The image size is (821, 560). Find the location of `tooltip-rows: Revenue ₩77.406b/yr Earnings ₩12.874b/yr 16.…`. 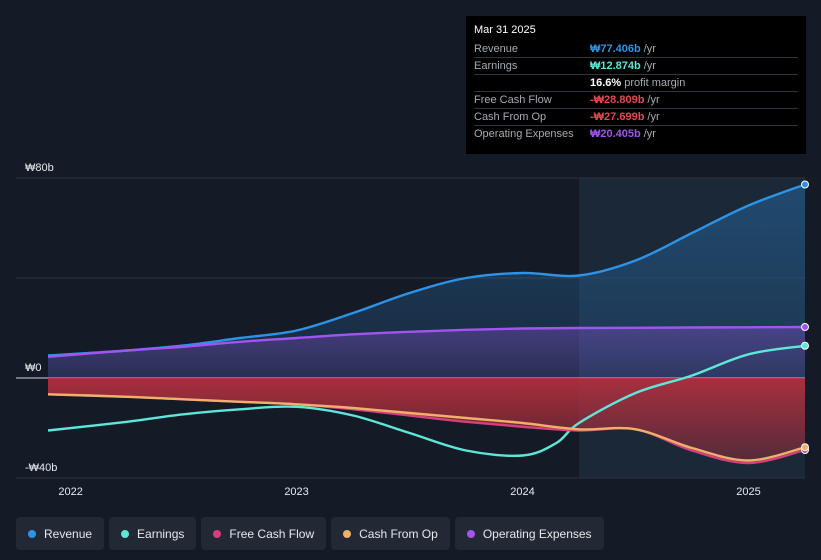

tooltip-rows: Revenue ₩77.406b/yr Earnings ₩12.874b/yr 16.… is located at coordinates (636, 91).